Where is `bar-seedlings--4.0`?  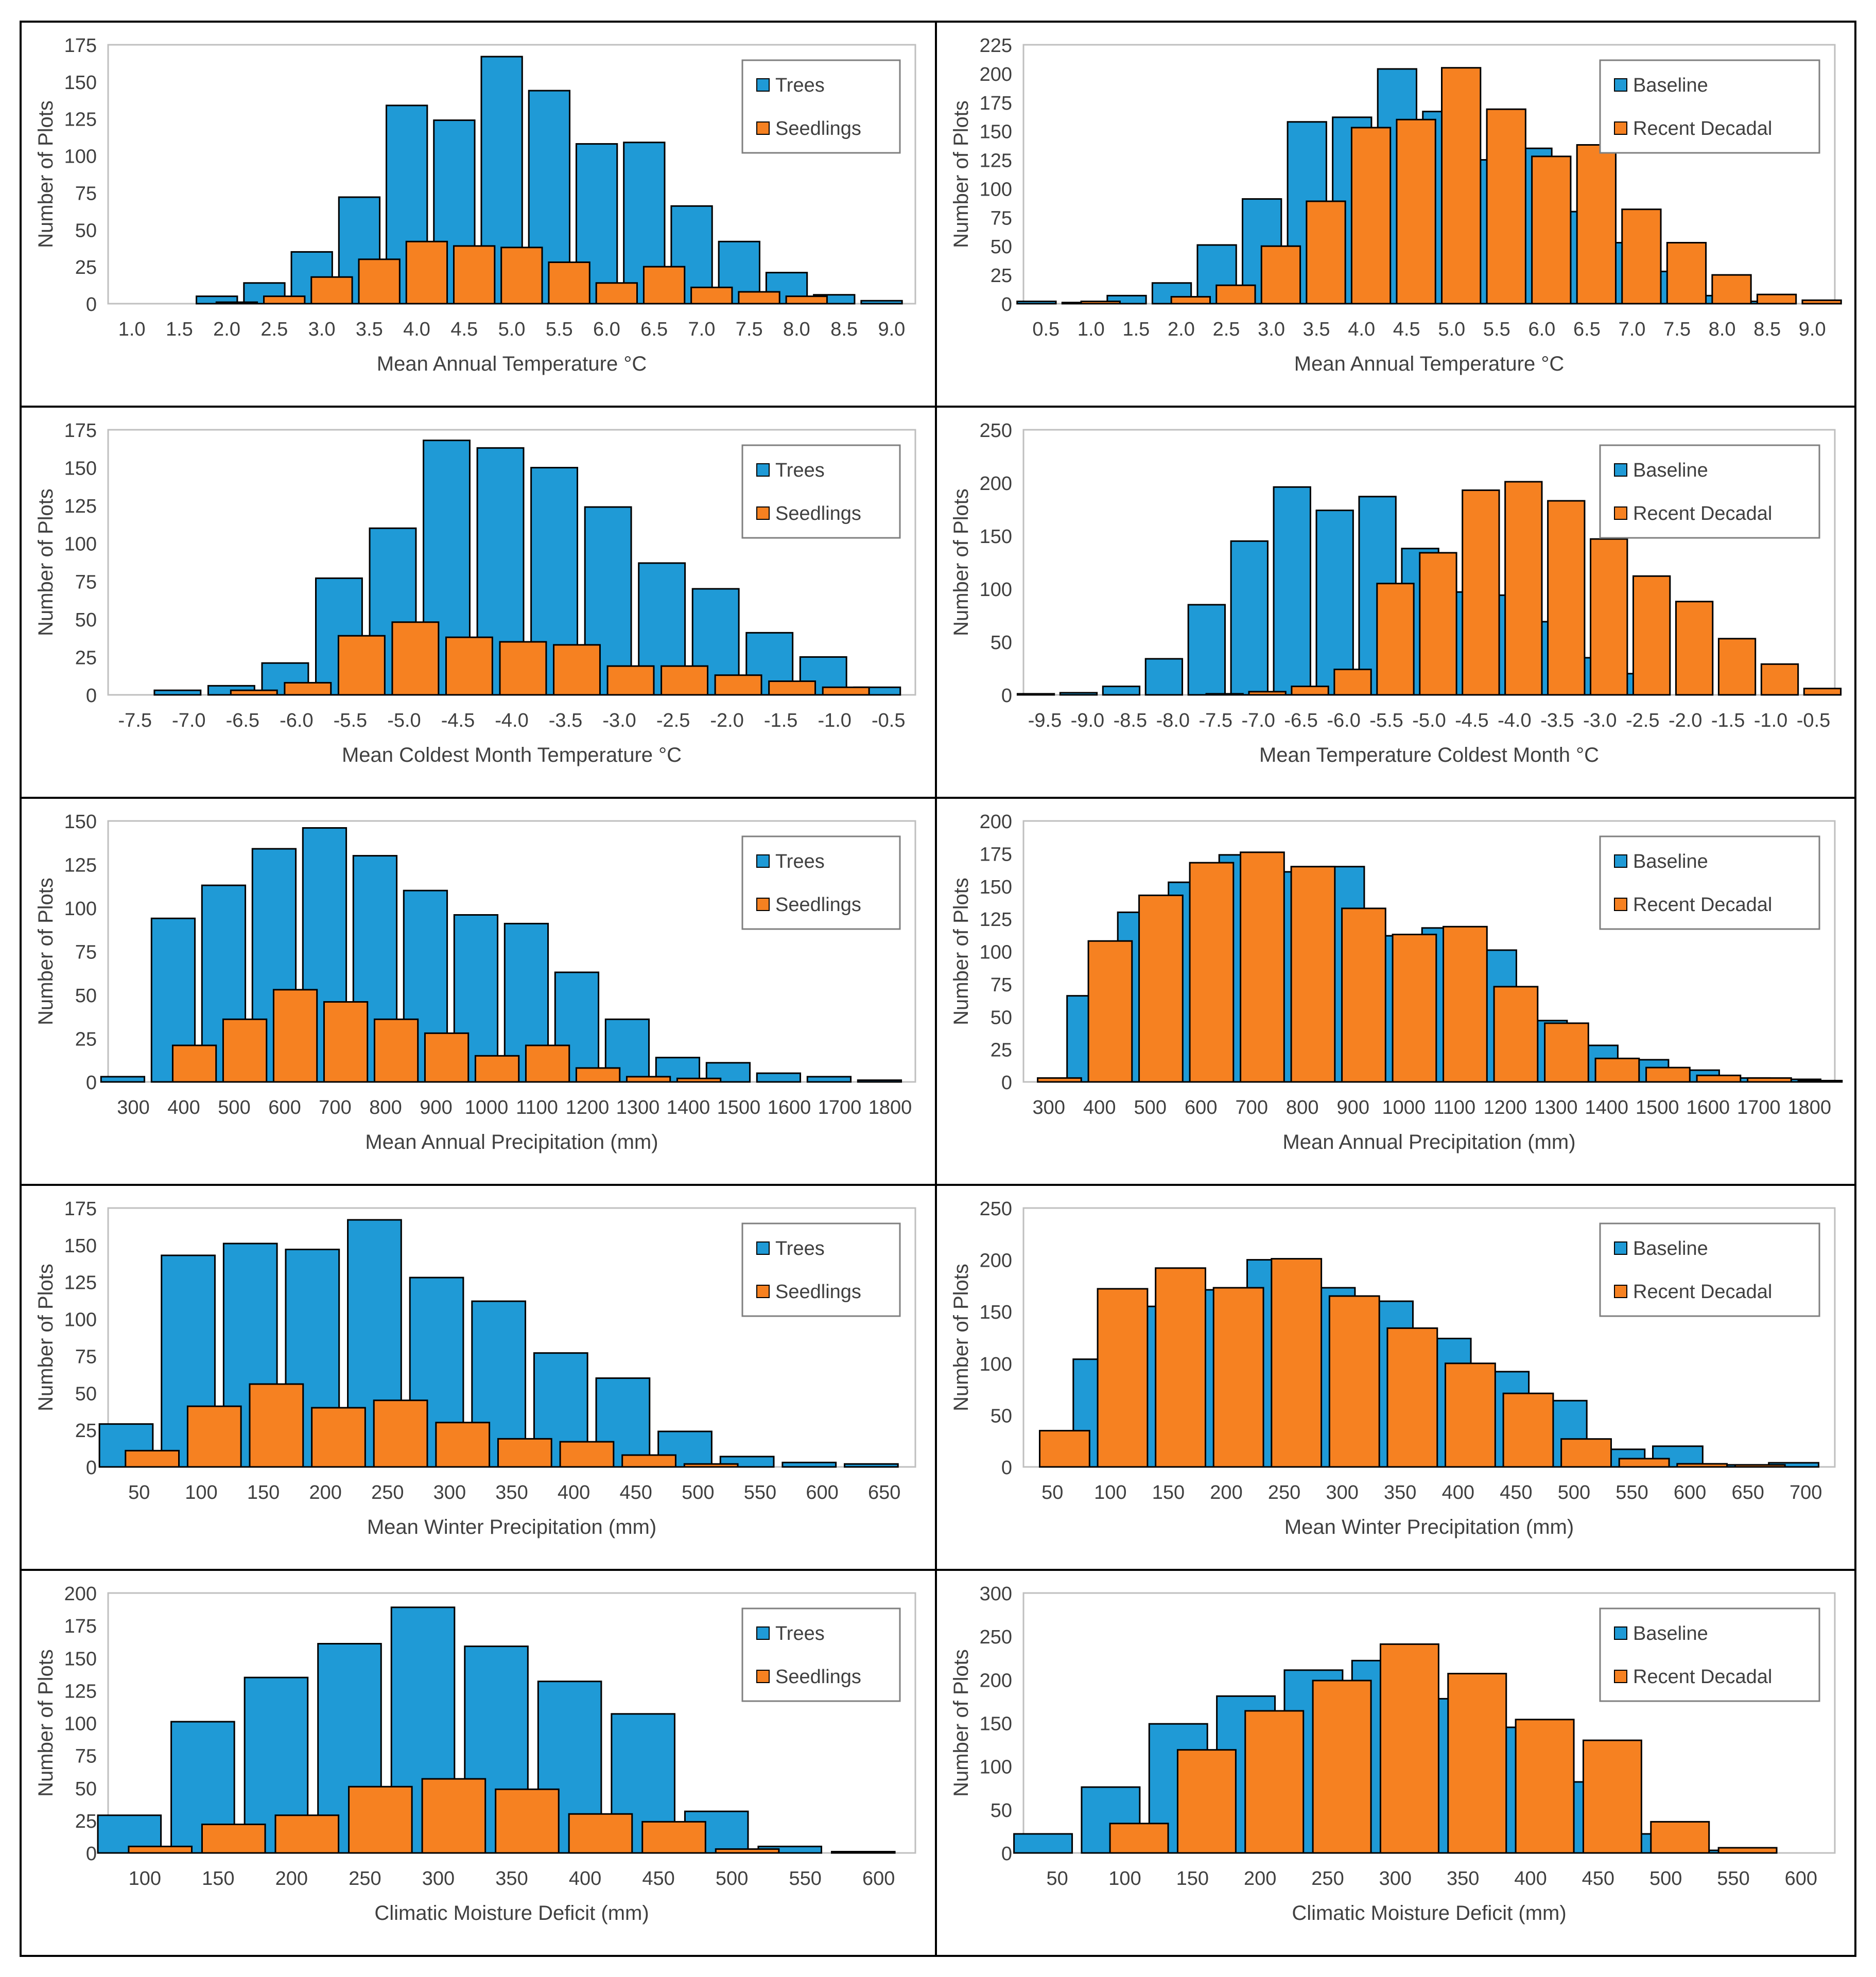
bar-seedlings--4.0 is located at coordinates (523, 668).